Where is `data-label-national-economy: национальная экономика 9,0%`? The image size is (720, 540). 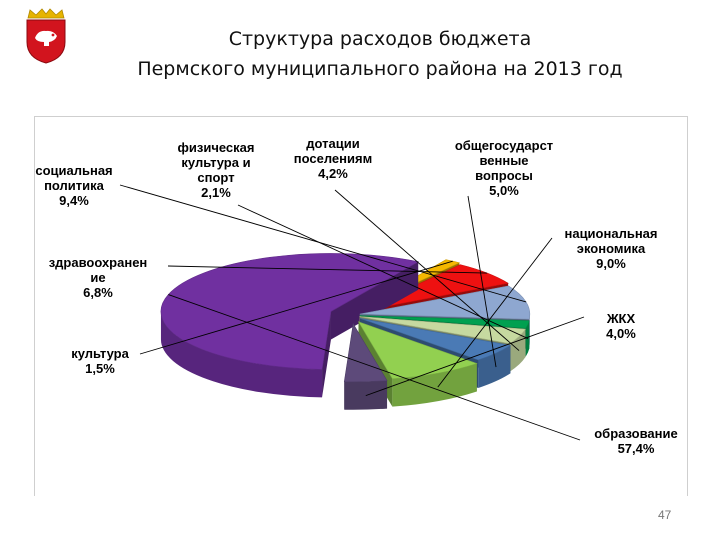 data-label-national-economy: национальная экономика 9,0% is located at coordinates (610, 248).